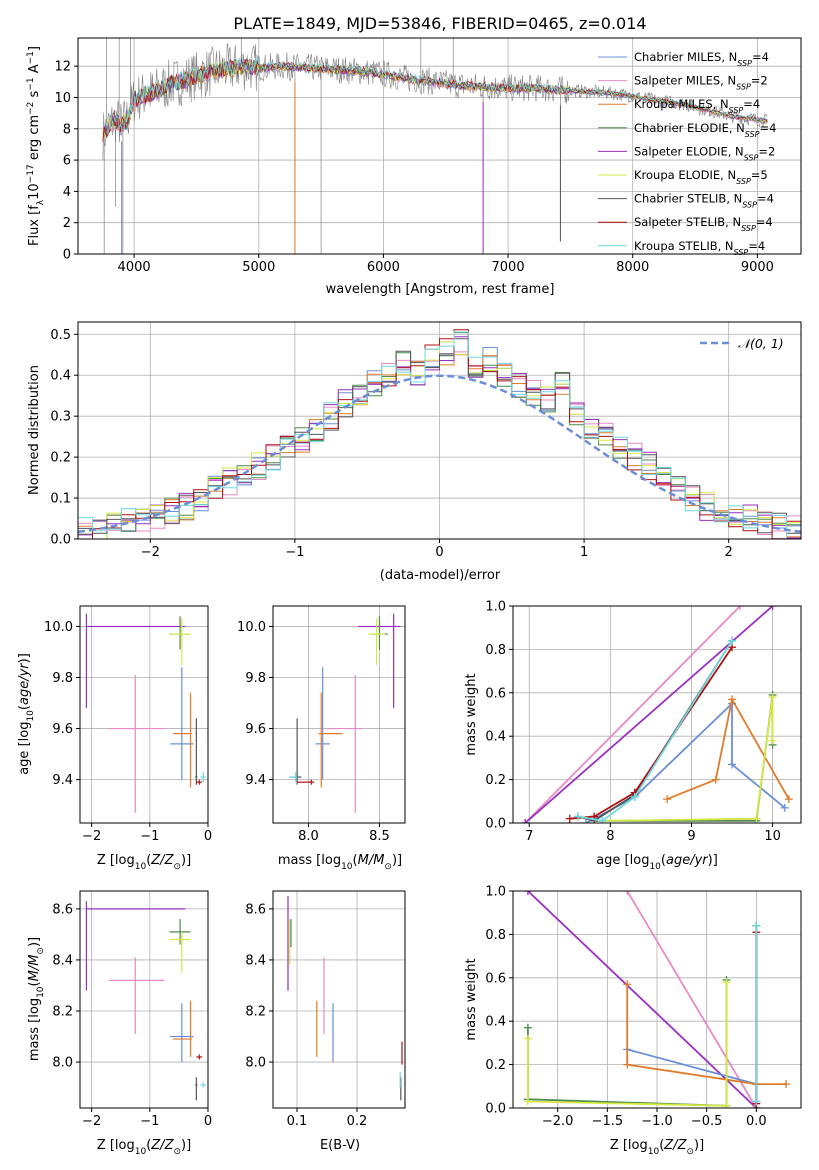 Image resolution: width=819 pixels, height=1170 pixels. Describe the element at coordinates (495, 935) in the screenshot. I see `y-tick-label: 0.8` at that location.